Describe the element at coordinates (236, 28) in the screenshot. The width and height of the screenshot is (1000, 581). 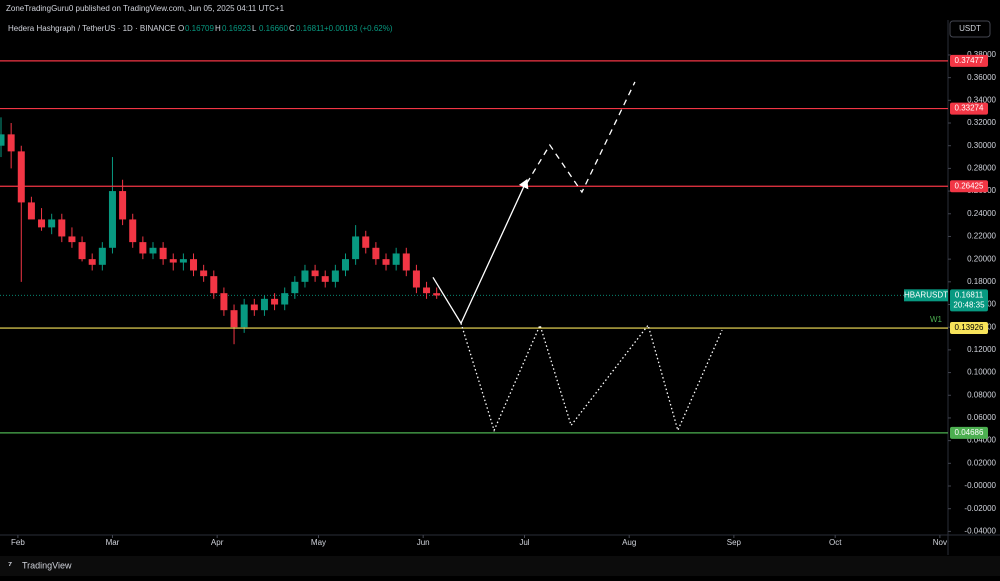
I see `ohlc-value: 0.16923` at that location.